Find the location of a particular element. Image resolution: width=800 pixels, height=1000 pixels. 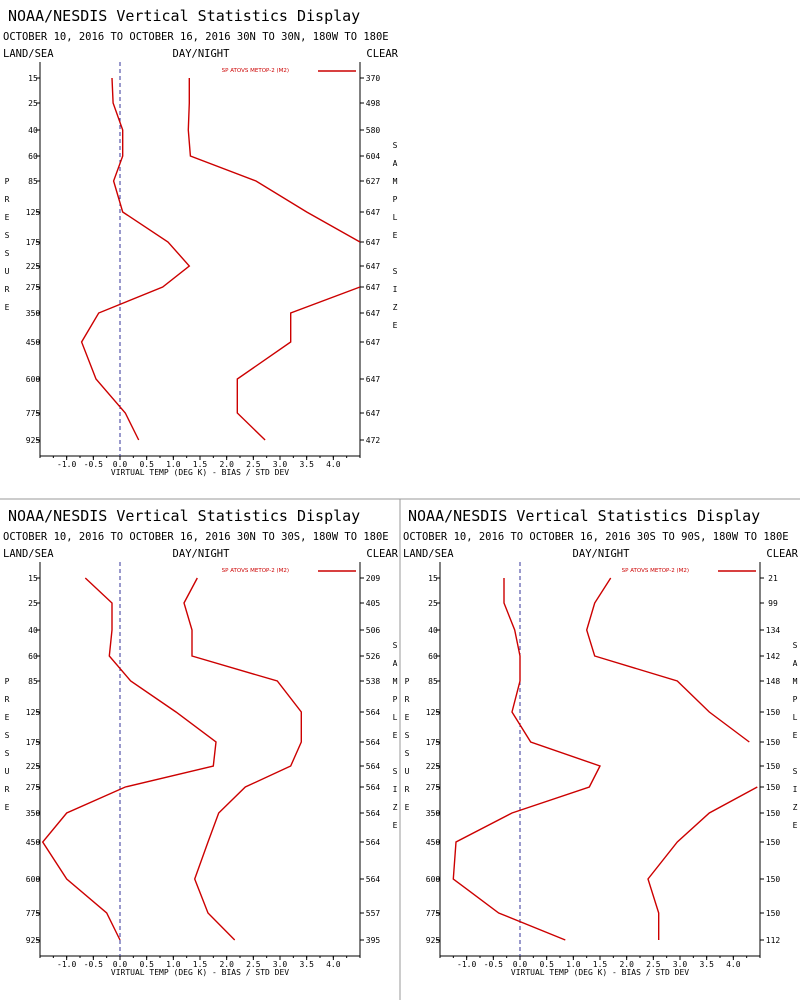

region: 30S TO 90S, 180W TO 180E is located at coordinates (713, 537).